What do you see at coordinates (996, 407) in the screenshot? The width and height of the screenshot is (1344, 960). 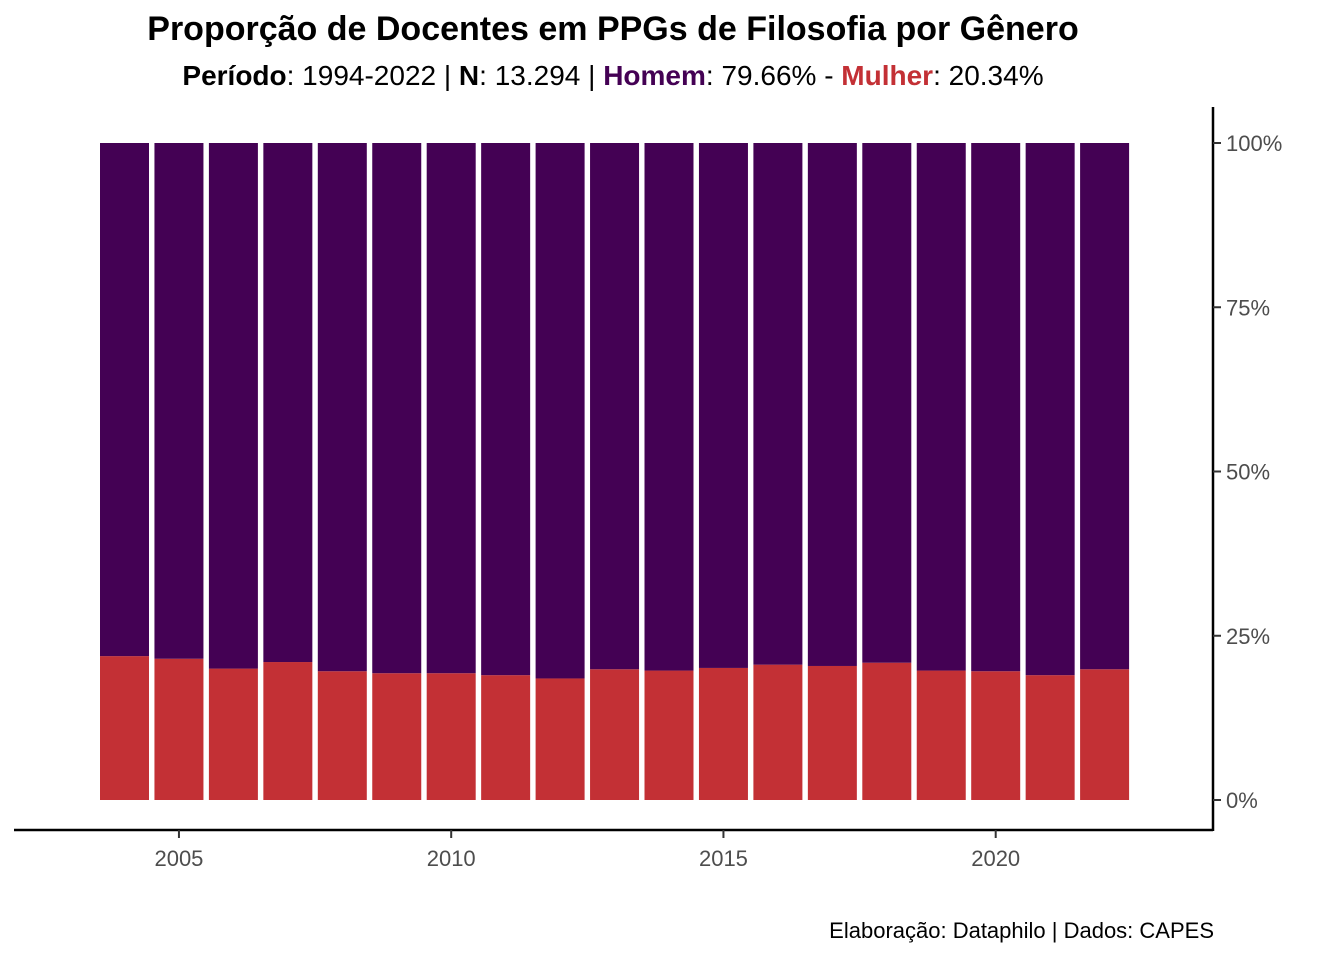 I see `bar-homem-2020` at bounding box center [996, 407].